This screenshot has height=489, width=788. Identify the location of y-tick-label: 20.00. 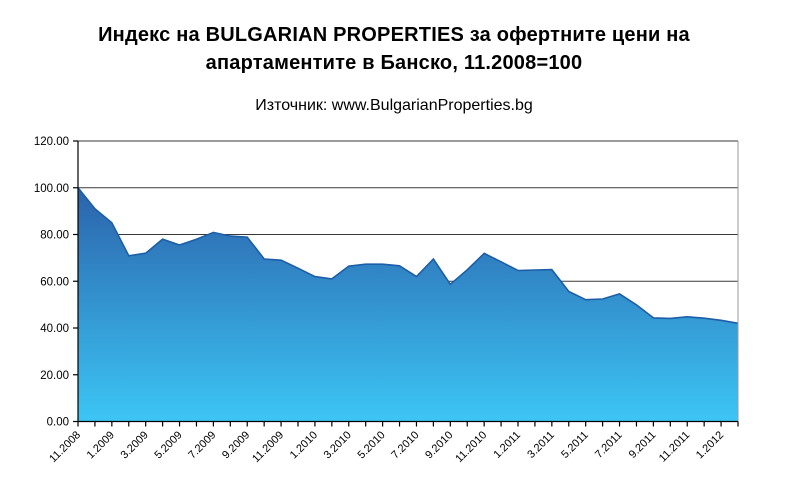
(54, 376).